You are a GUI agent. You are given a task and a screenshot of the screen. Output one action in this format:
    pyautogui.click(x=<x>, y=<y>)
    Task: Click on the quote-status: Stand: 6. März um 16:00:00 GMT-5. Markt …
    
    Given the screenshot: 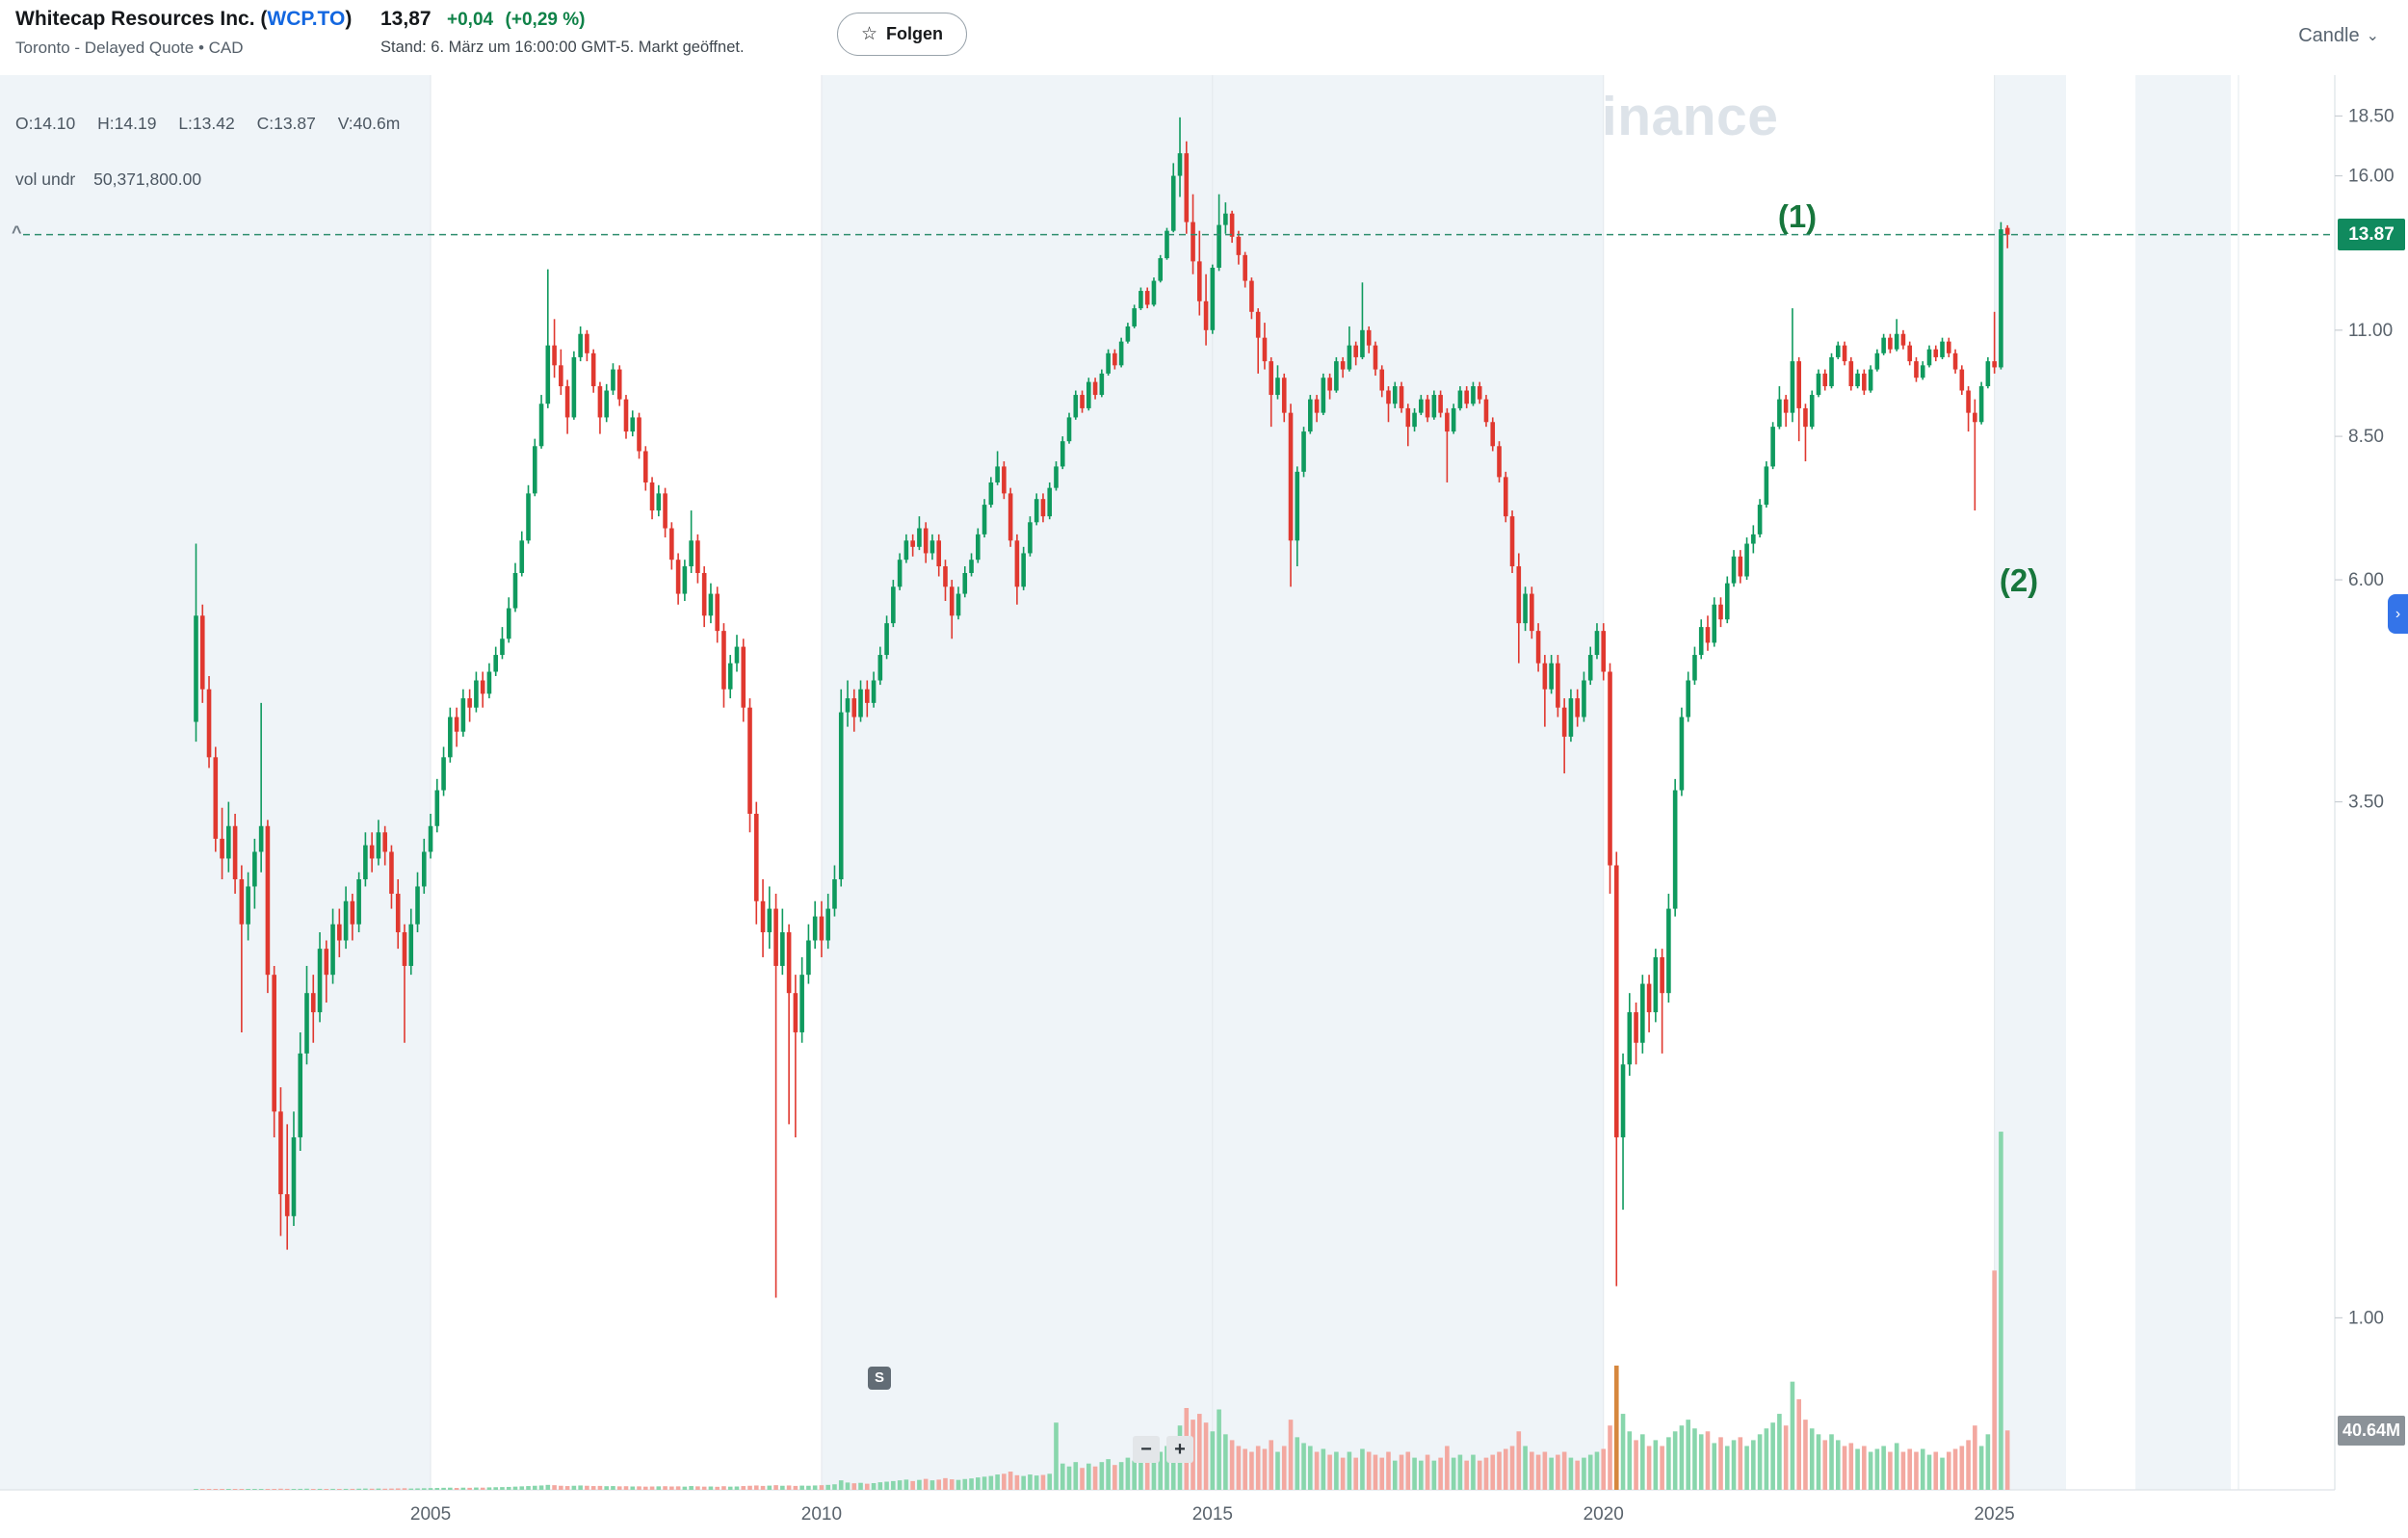 What is the action you would take?
    pyautogui.click(x=562, y=47)
    